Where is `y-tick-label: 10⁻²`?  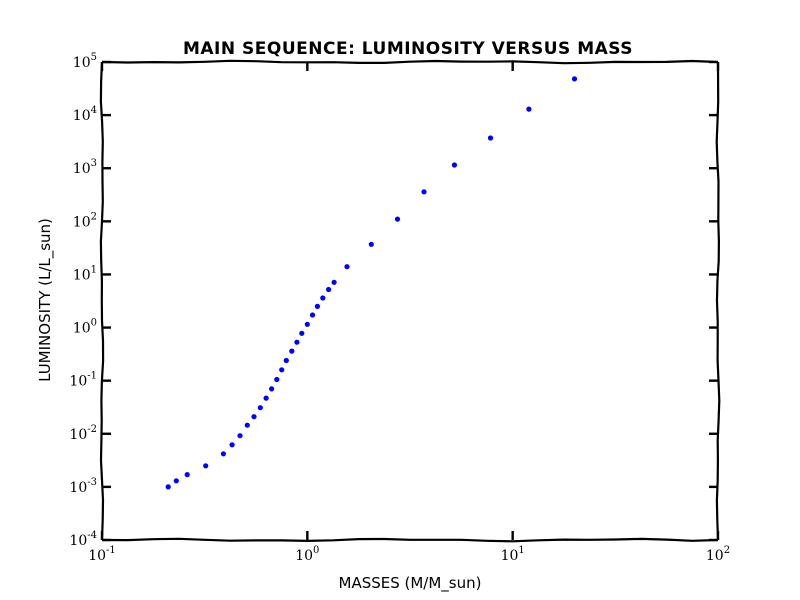
y-tick-label: 10⁻² is located at coordinates (83, 433).